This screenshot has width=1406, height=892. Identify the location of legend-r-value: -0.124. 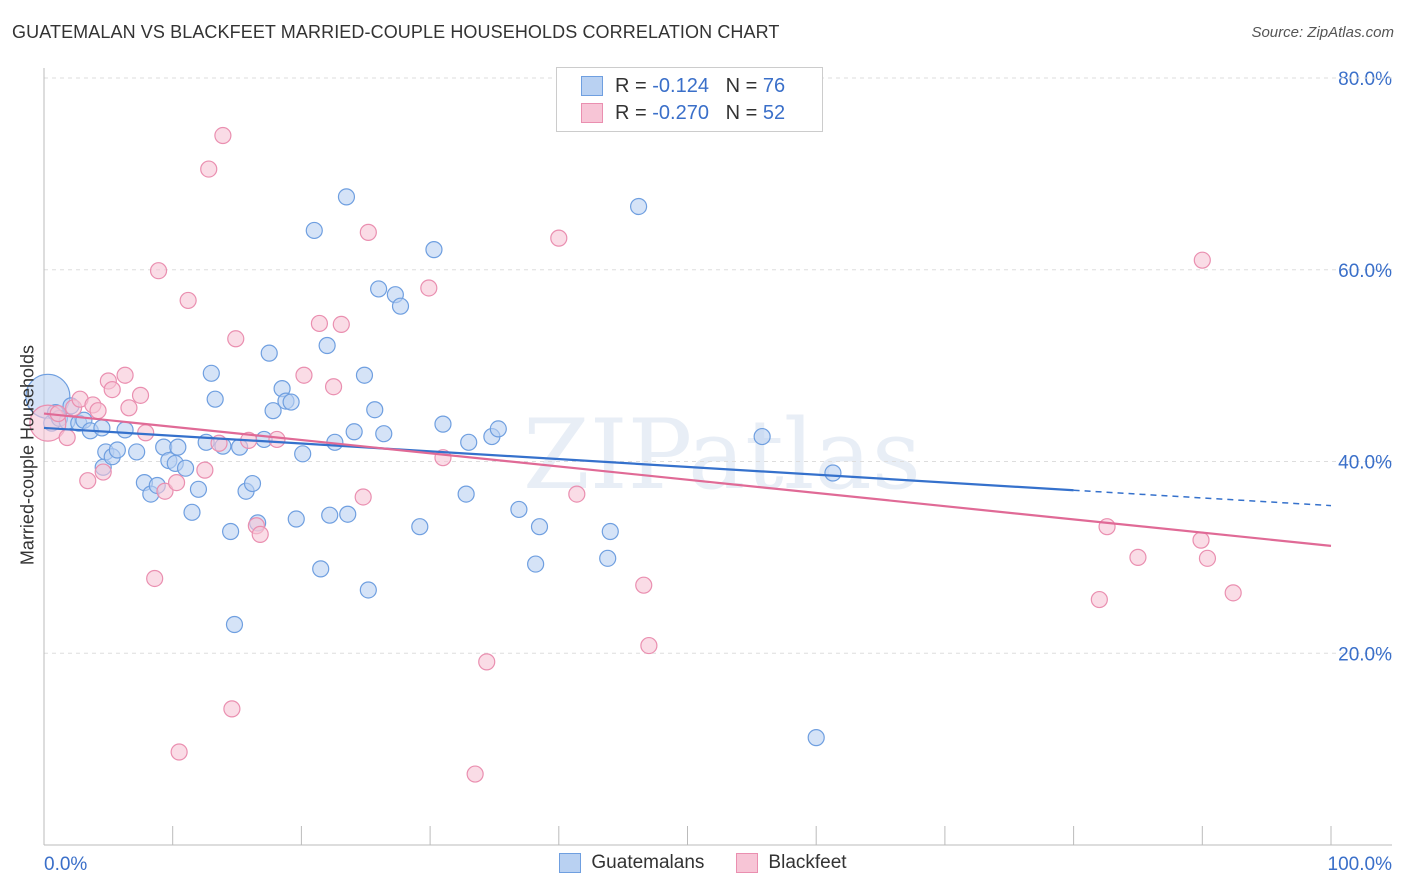
(680, 85).